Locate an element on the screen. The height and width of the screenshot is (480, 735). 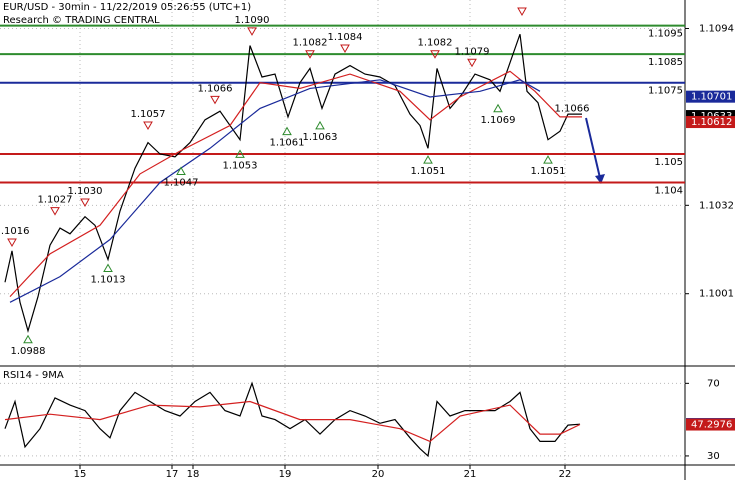
price-tag-label: 1.10612 is located at coordinates (711, 122).